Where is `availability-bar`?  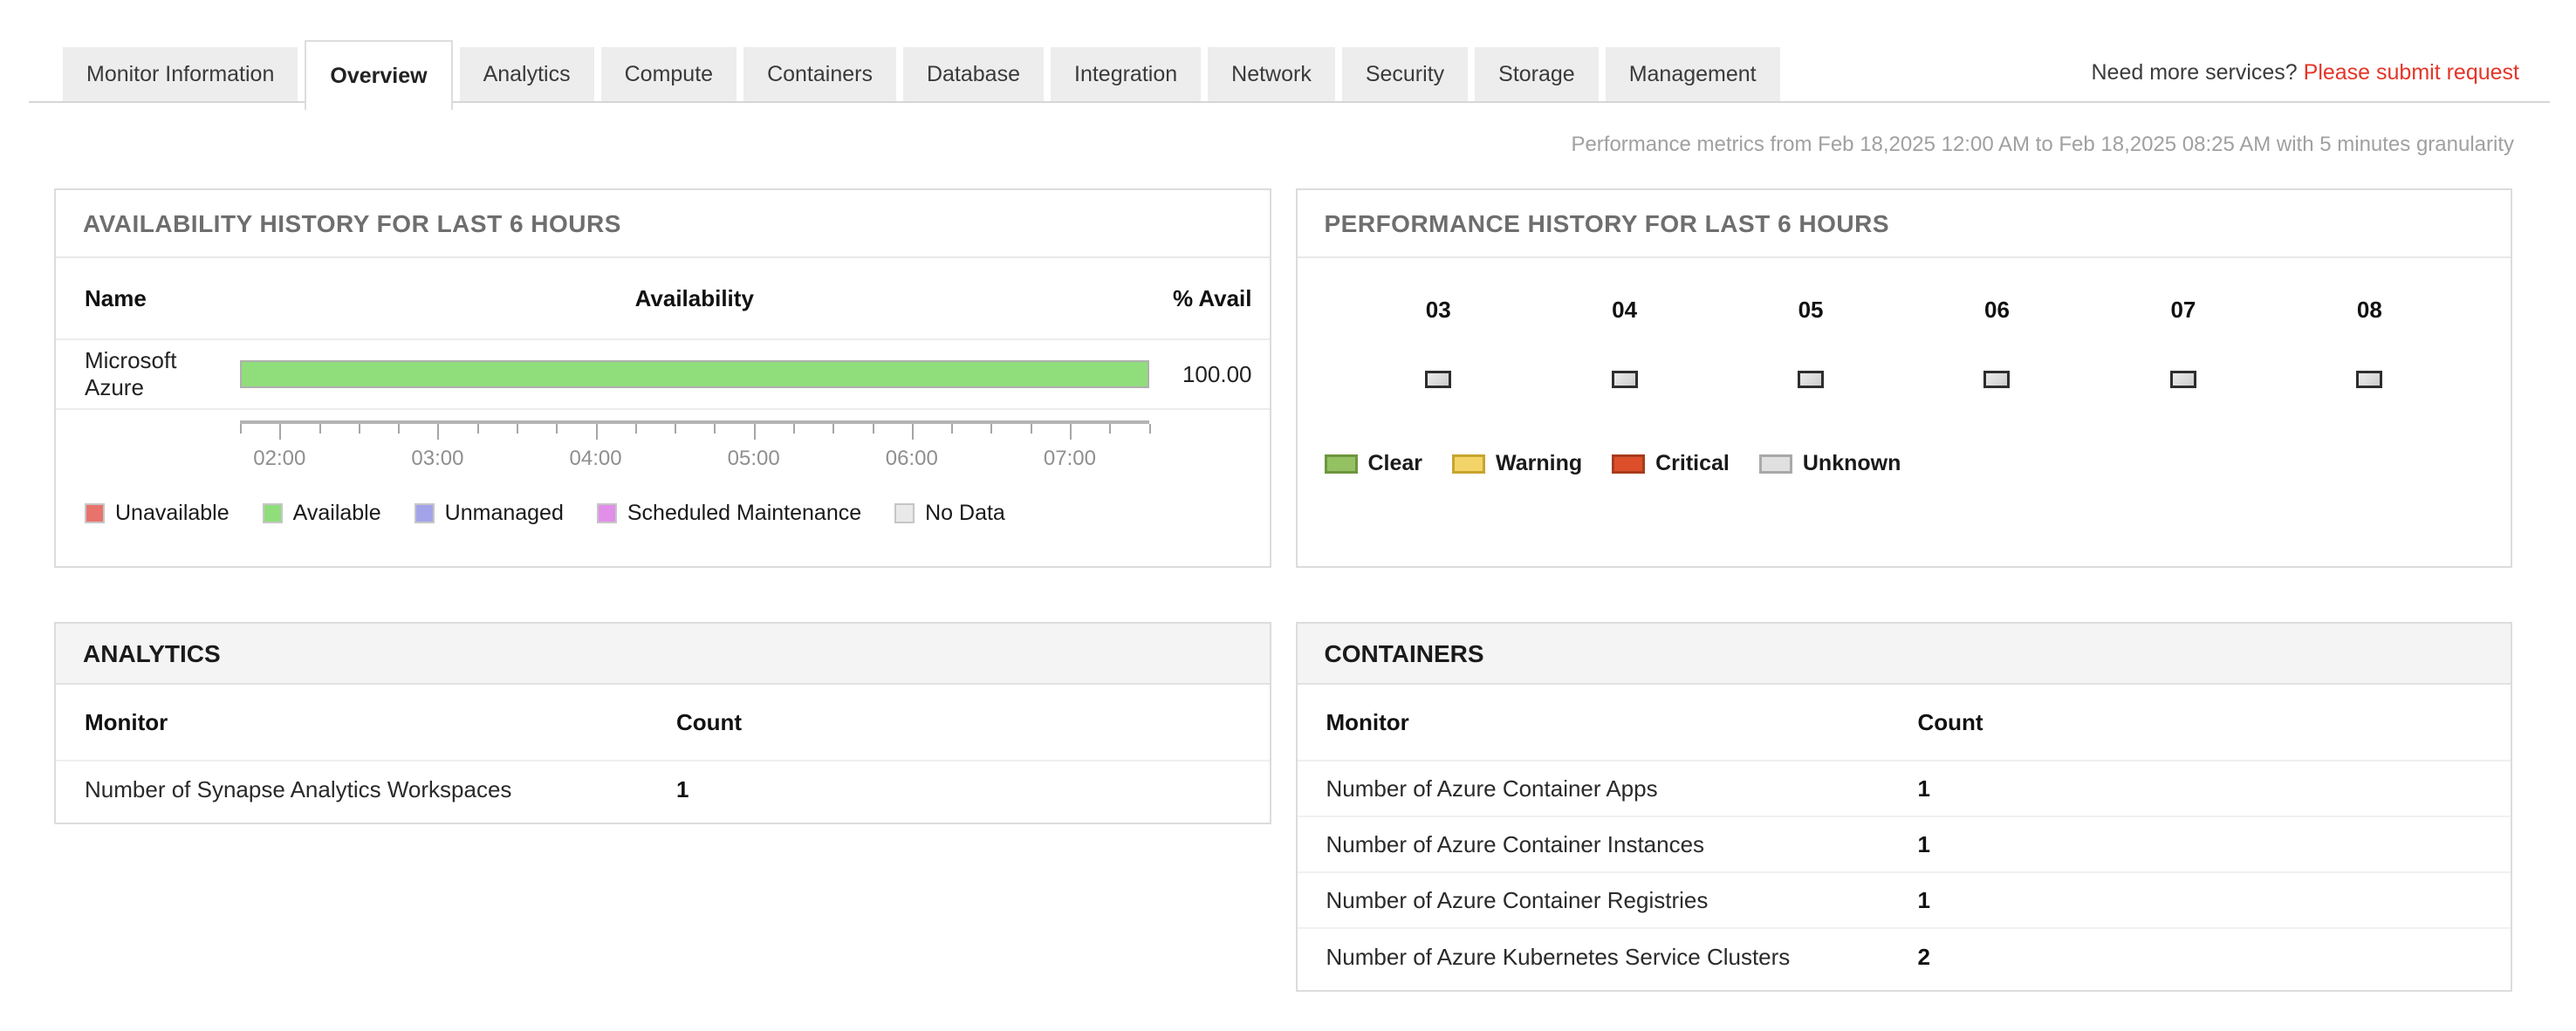
availability-bar is located at coordinates (695, 374).